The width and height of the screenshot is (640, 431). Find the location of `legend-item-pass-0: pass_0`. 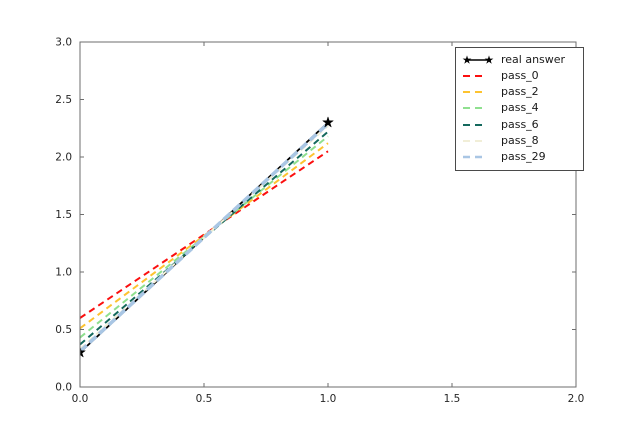

legend-item-pass-0: pass_0 is located at coordinates (520, 76).